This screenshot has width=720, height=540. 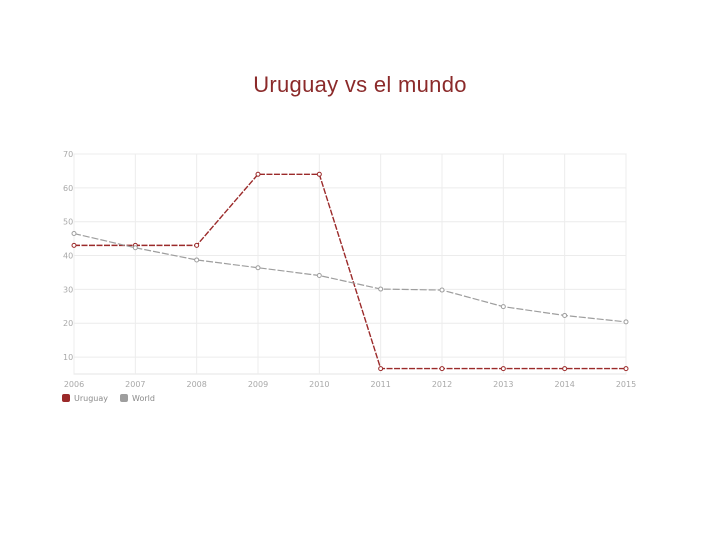 I want to click on x-tick-label: 2014, so click(x=564, y=384).